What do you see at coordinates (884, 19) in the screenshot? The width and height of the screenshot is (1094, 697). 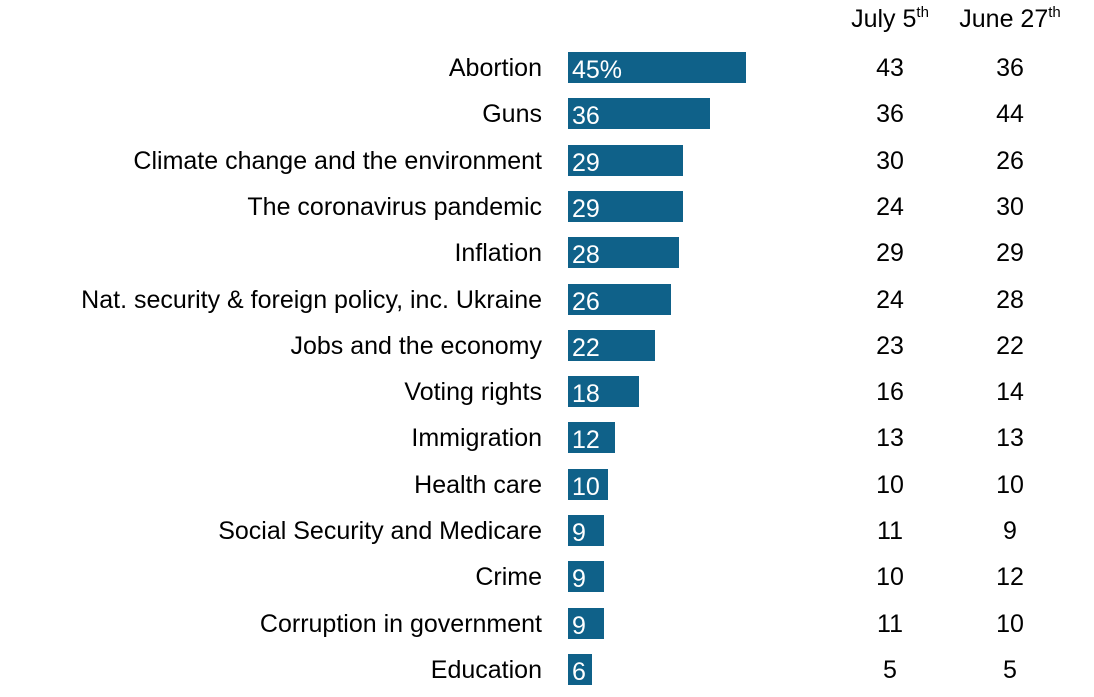 I see `column-header-july-5-text: July 5` at bounding box center [884, 19].